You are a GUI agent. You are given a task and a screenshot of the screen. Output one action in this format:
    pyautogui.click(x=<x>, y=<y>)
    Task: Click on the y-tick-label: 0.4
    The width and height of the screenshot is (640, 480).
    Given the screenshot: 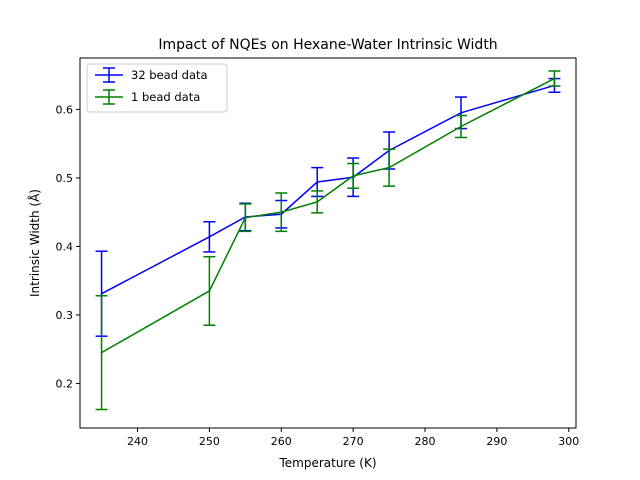 What is the action you would take?
    pyautogui.click(x=65, y=246)
    